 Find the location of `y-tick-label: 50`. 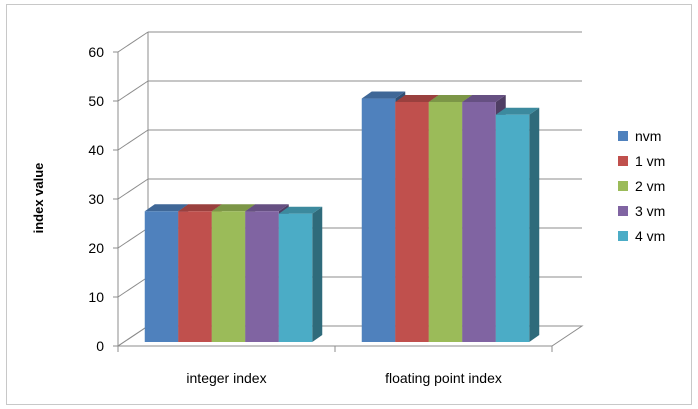

y-tick-label: 50 is located at coordinates (96, 101).